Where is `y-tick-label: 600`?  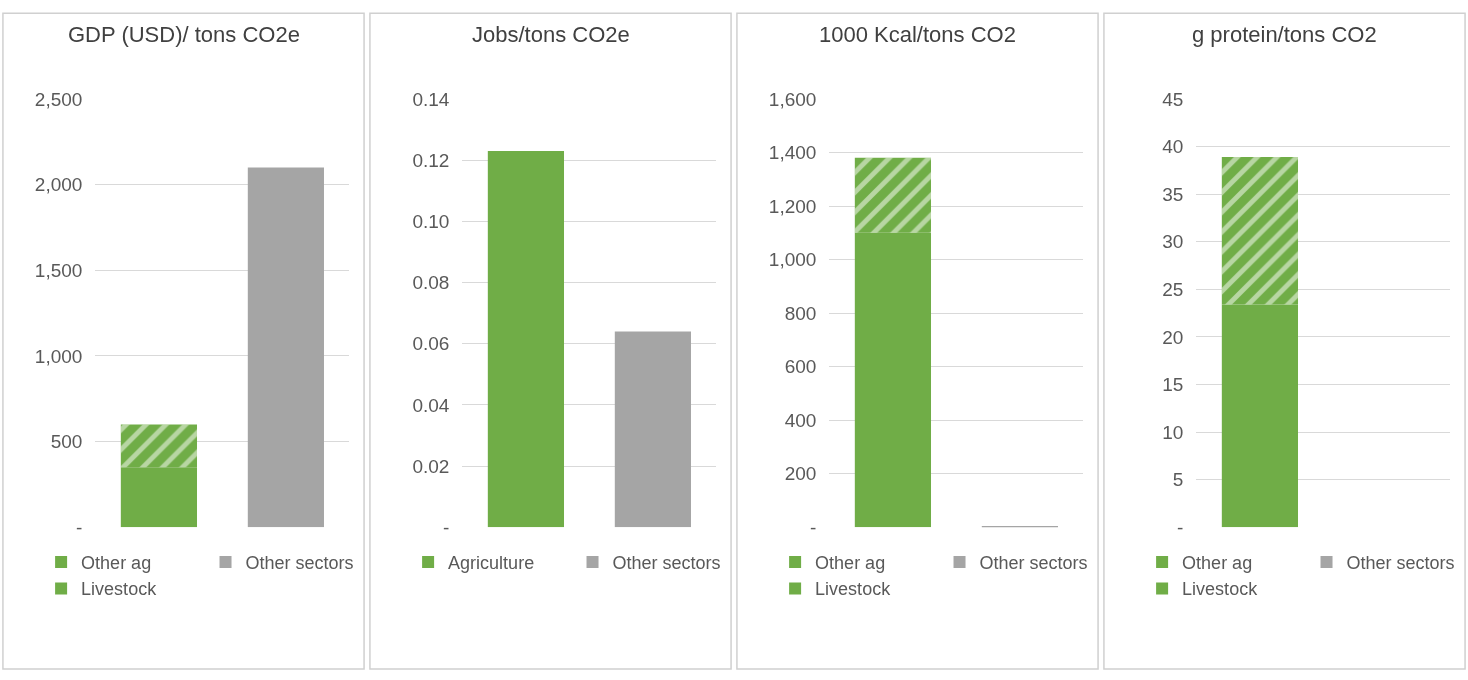 y-tick-label: 600 is located at coordinates (800, 367).